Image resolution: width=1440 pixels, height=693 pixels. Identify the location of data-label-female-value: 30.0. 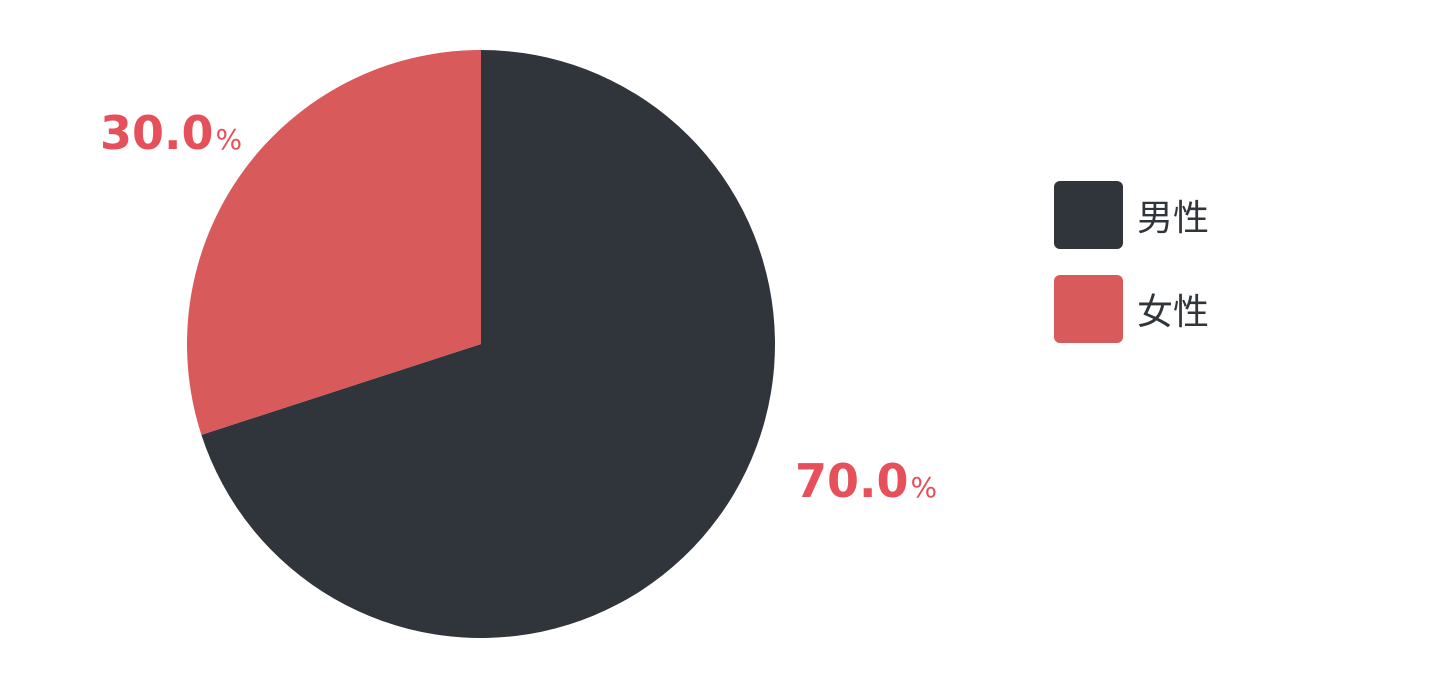
(157, 133).